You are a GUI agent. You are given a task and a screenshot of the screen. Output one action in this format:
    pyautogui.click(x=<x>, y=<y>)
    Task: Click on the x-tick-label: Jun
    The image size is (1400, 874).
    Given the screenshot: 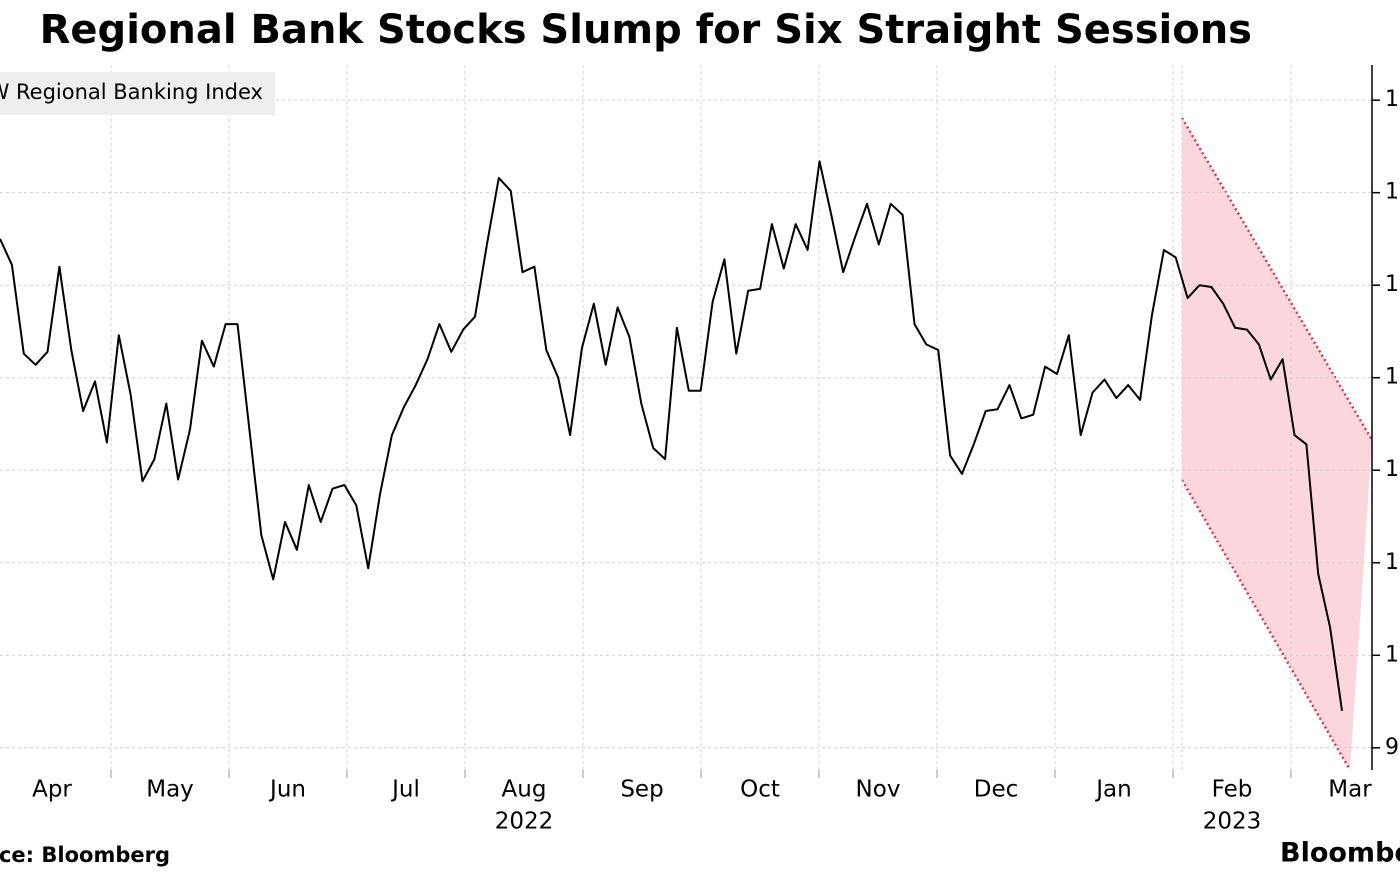 What is the action you would take?
    pyautogui.click(x=287, y=790)
    